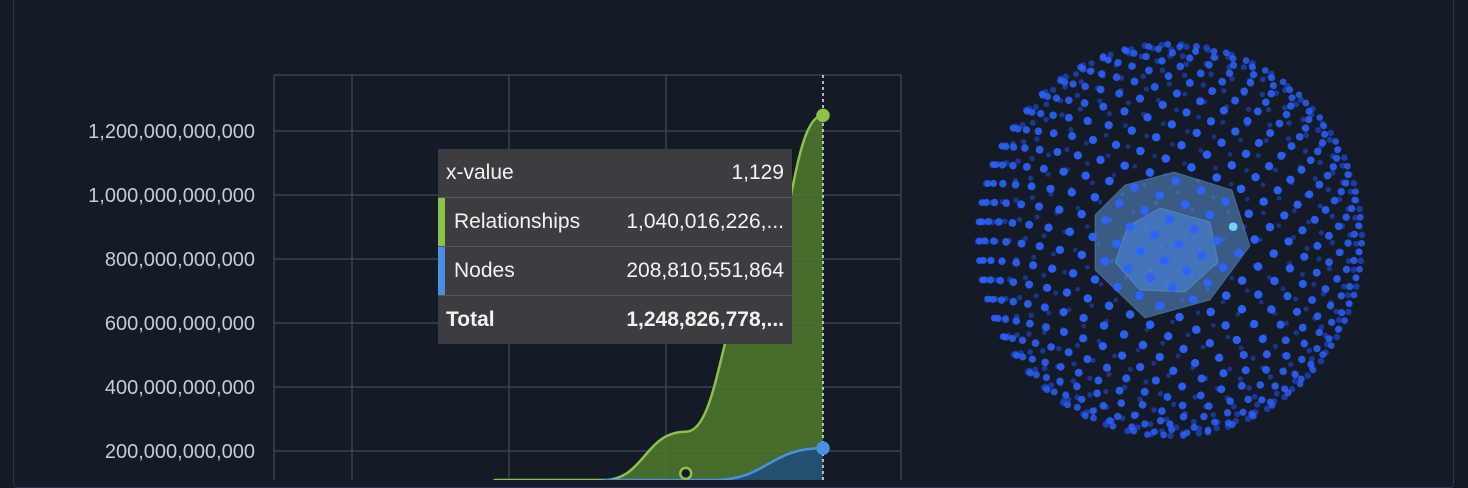 The height and width of the screenshot is (488, 1468). What do you see at coordinates (484, 270) in the screenshot?
I see `tooltip-series-label: Nodes` at bounding box center [484, 270].